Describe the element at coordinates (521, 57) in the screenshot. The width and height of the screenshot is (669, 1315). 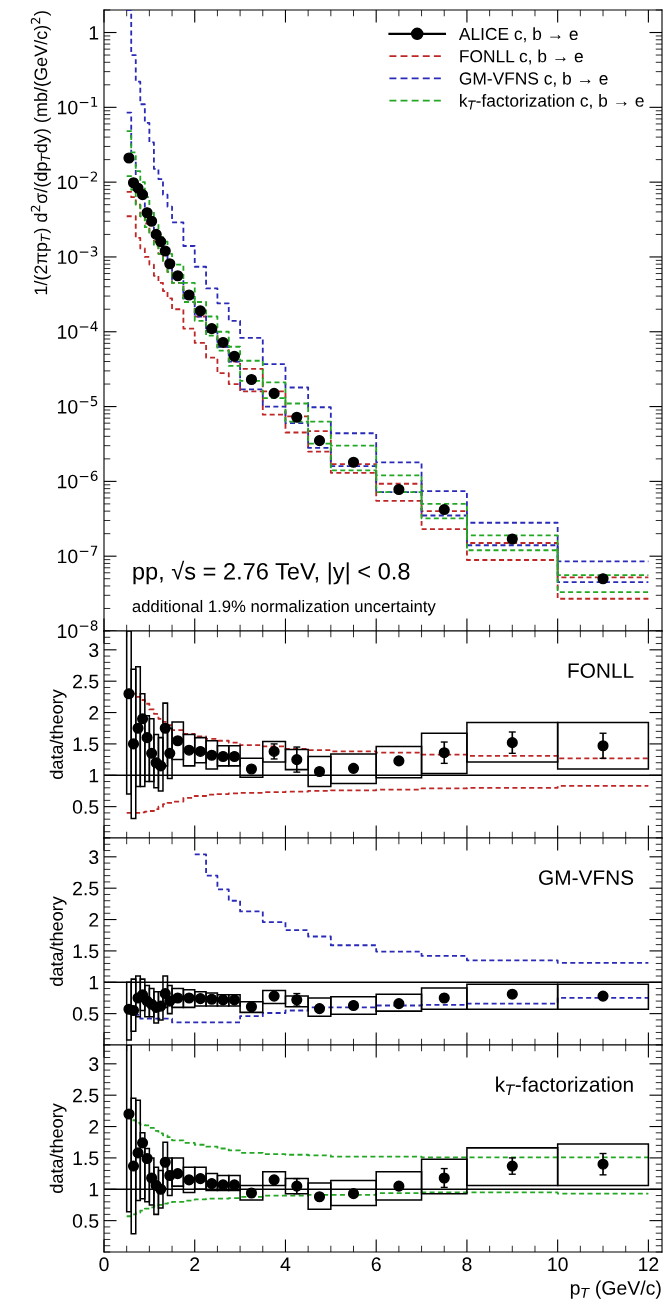
I see `legend-label: FONLL c, b → e` at that location.